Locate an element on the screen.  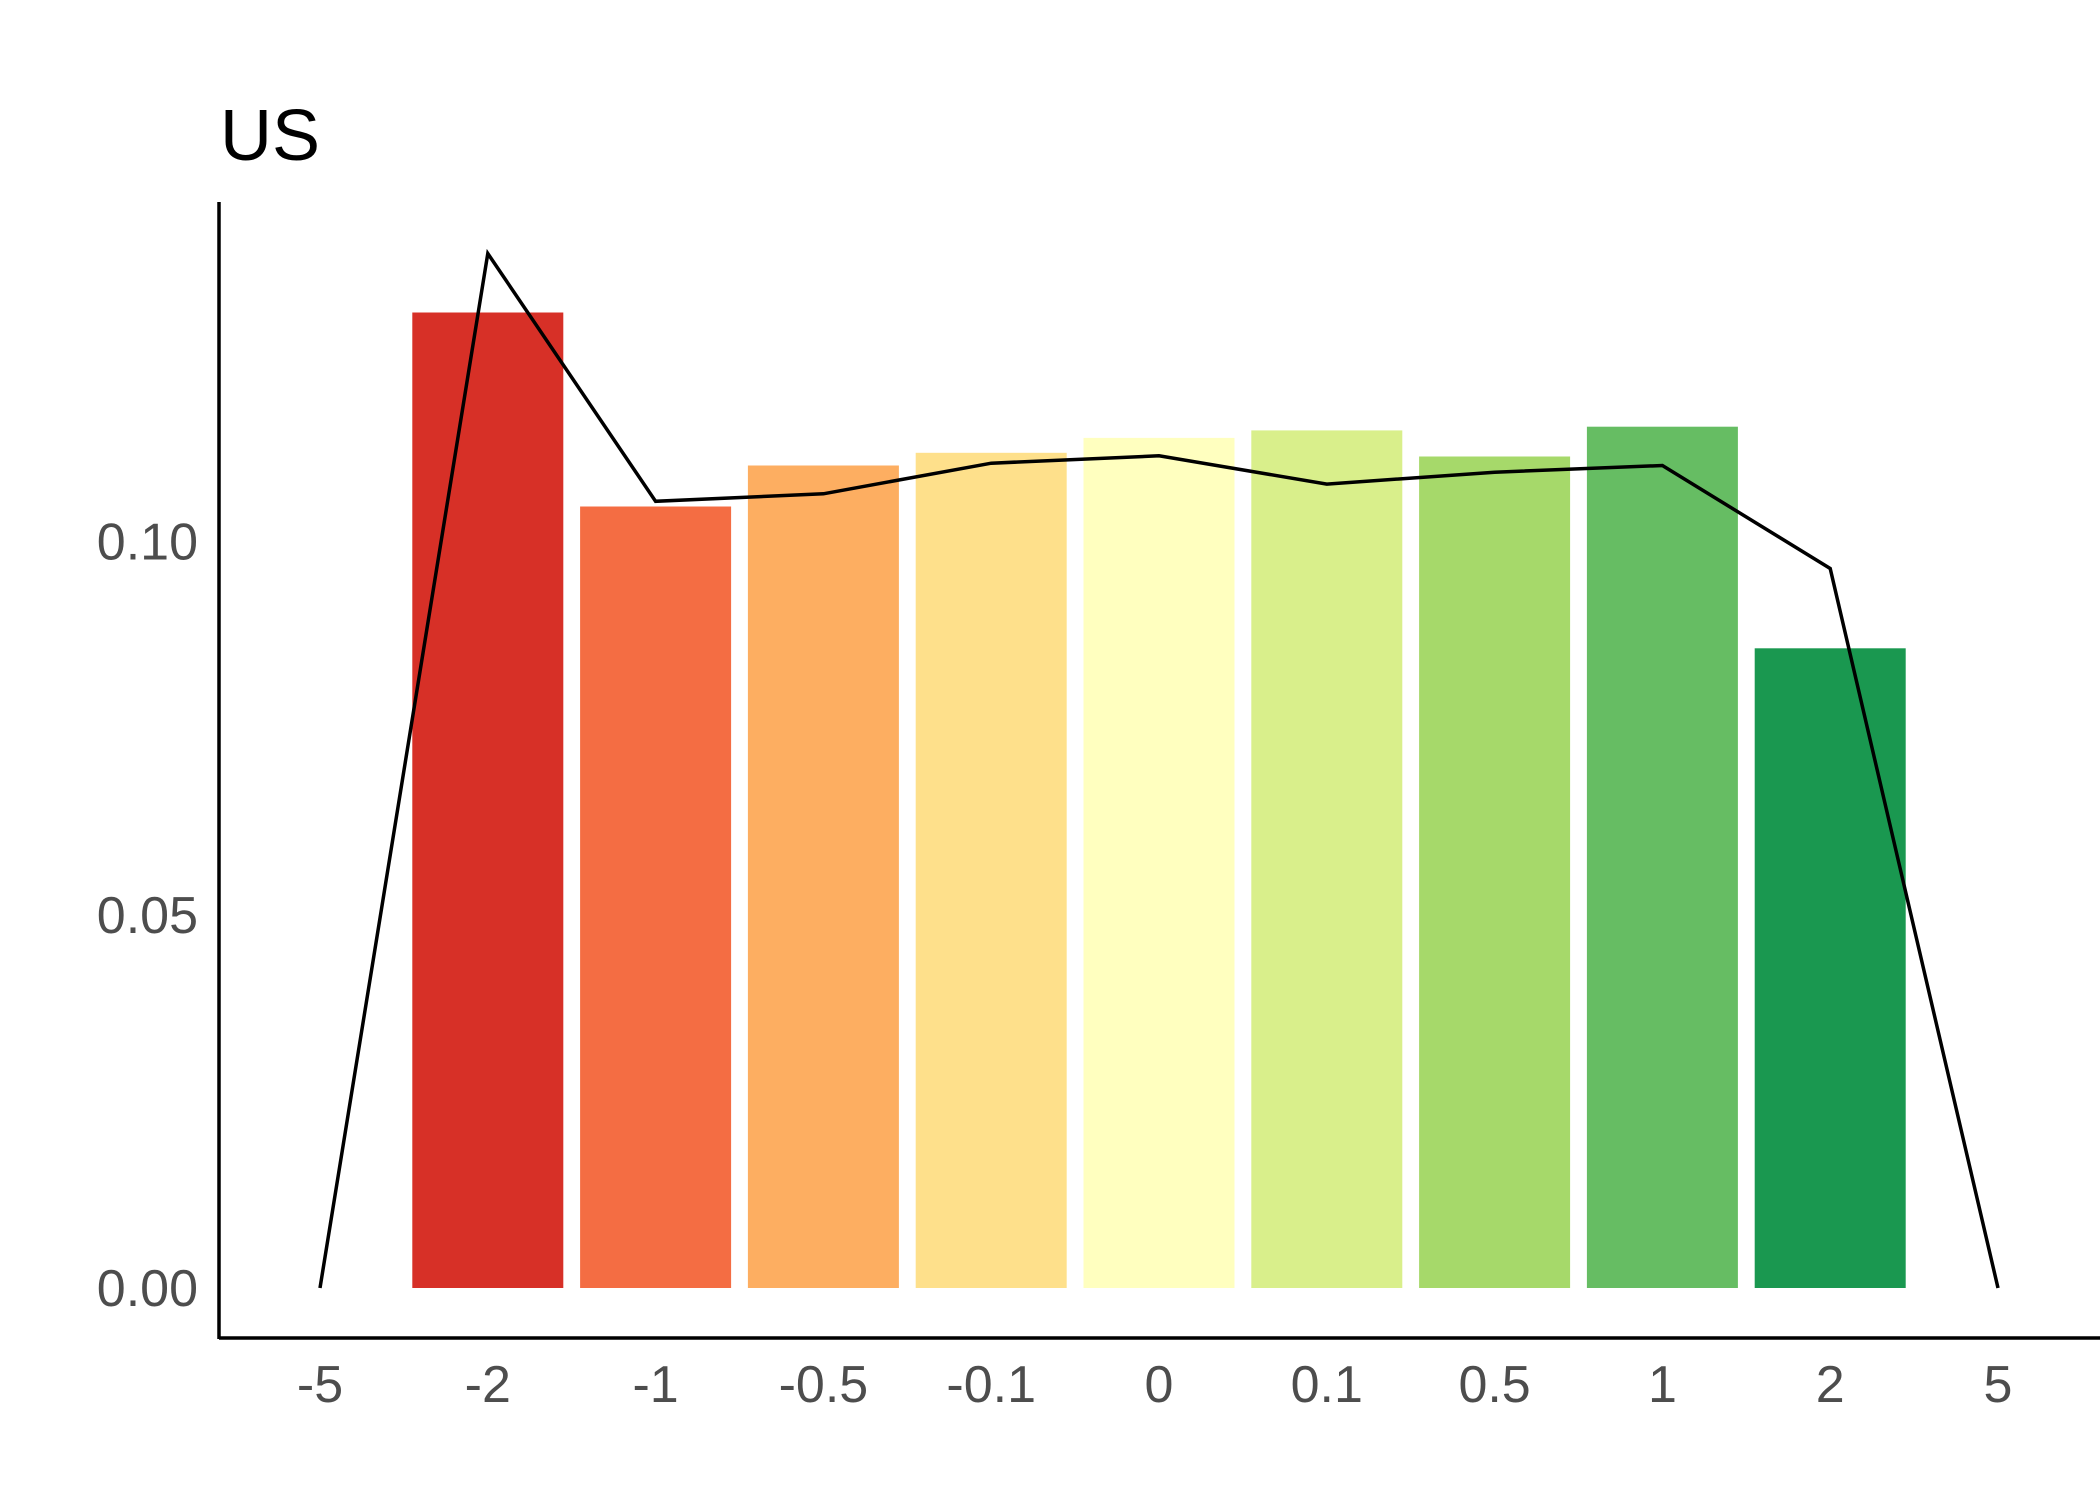
bar-0.5 is located at coordinates (1495, 872).